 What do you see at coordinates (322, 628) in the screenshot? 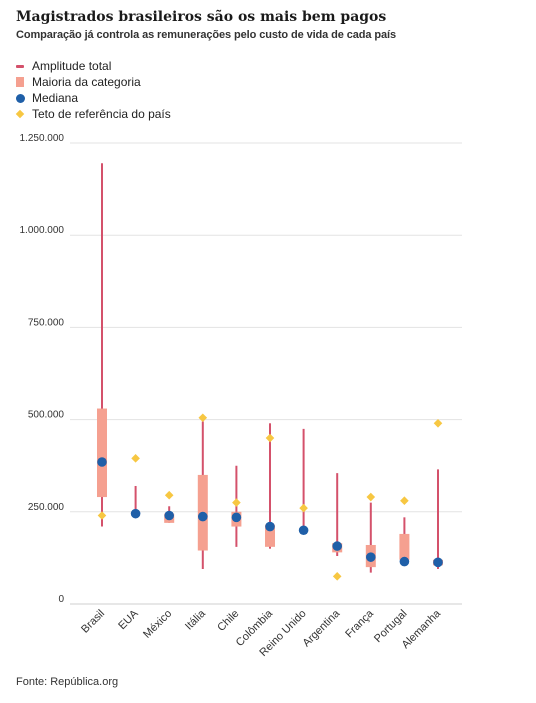
I see `x-tick-label: Argentina` at bounding box center [322, 628].